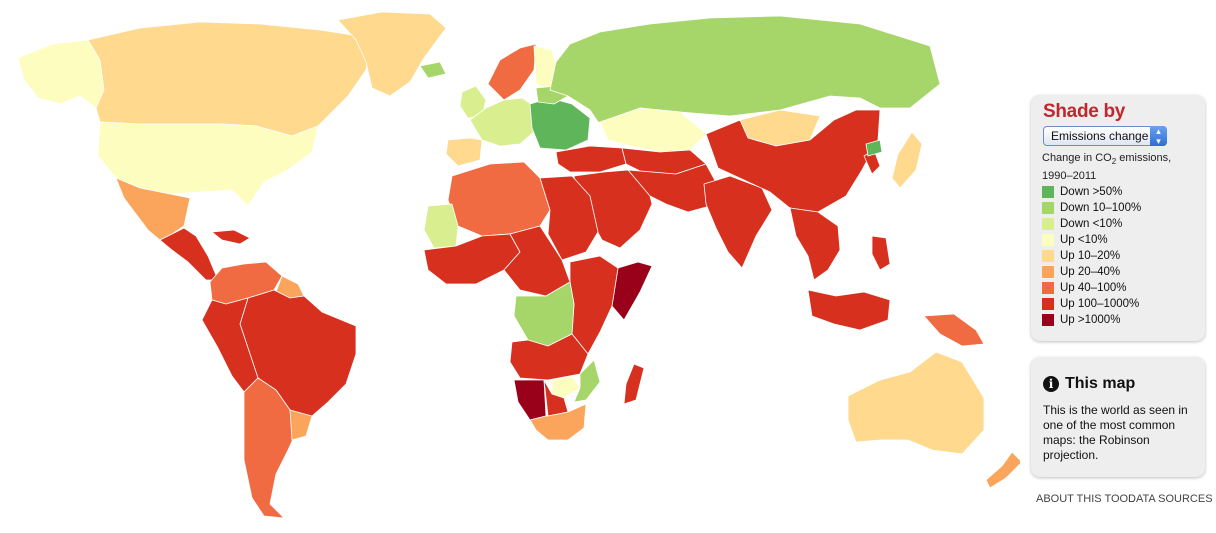 The width and height of the screenshot is (1216, 533). Describe the element at coordinates (849, 310) in the screenshot. I see `region-indonesia` at that location.